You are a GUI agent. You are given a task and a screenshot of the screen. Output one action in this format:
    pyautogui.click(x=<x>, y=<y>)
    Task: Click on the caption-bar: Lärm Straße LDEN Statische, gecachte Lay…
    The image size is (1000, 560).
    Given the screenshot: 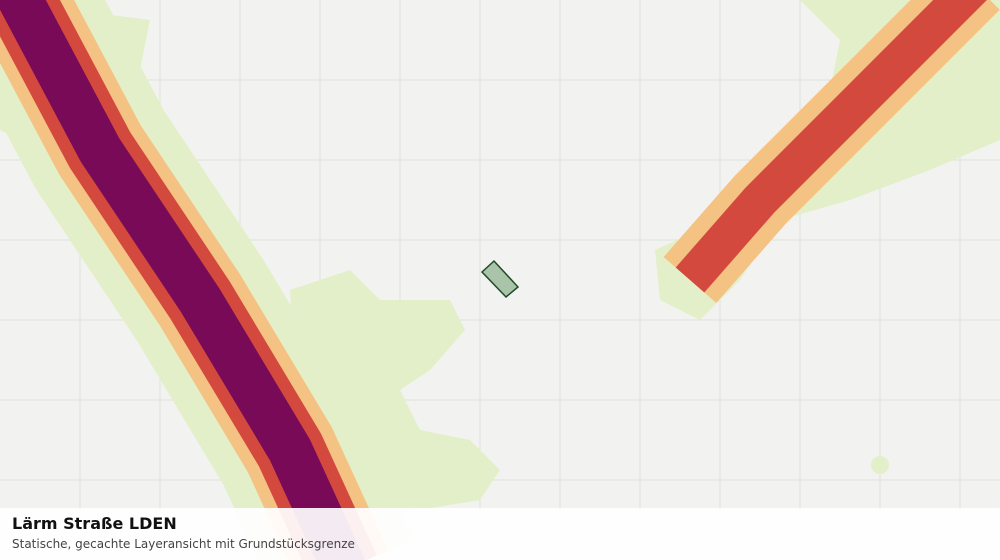 What is the action you would take?
    pyautogui.click(x=500, y=534)
    